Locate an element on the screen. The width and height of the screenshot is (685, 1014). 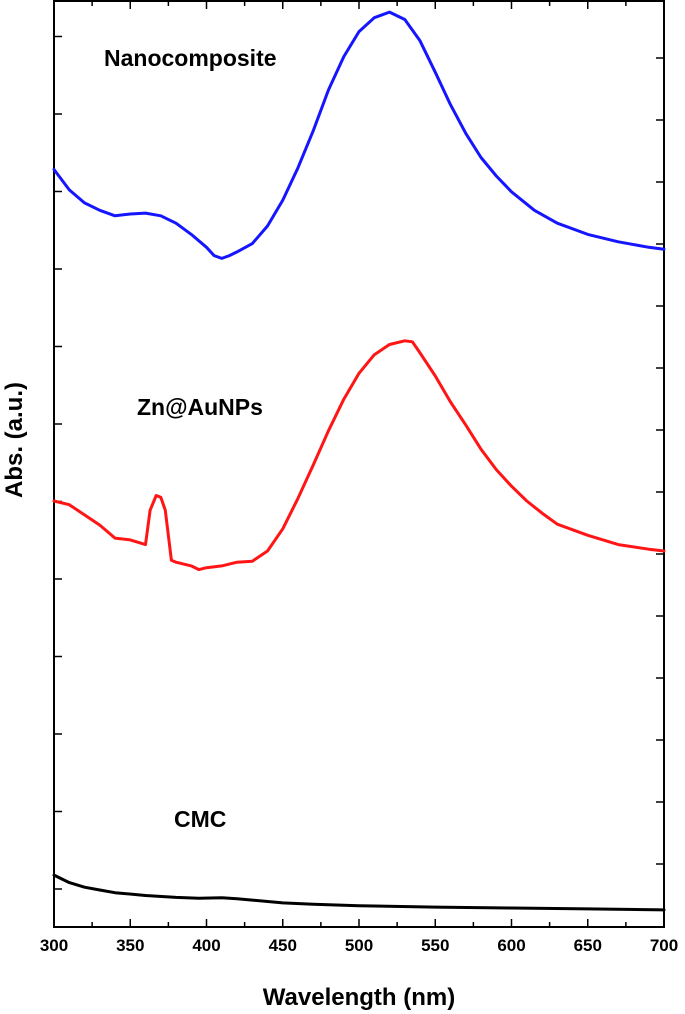
x-tick-label: 300 is located at coordinates (54, 945).